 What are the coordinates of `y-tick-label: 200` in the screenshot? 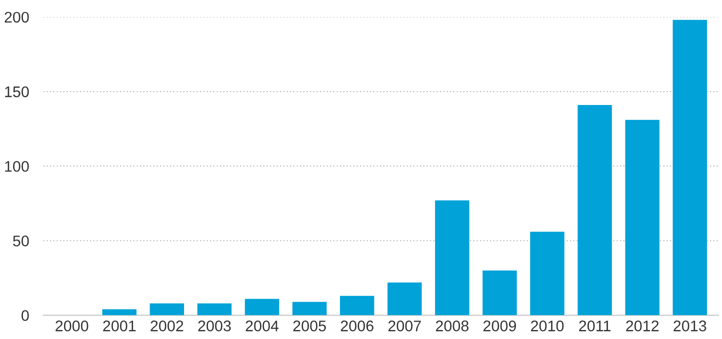 It's located at (16, 17).